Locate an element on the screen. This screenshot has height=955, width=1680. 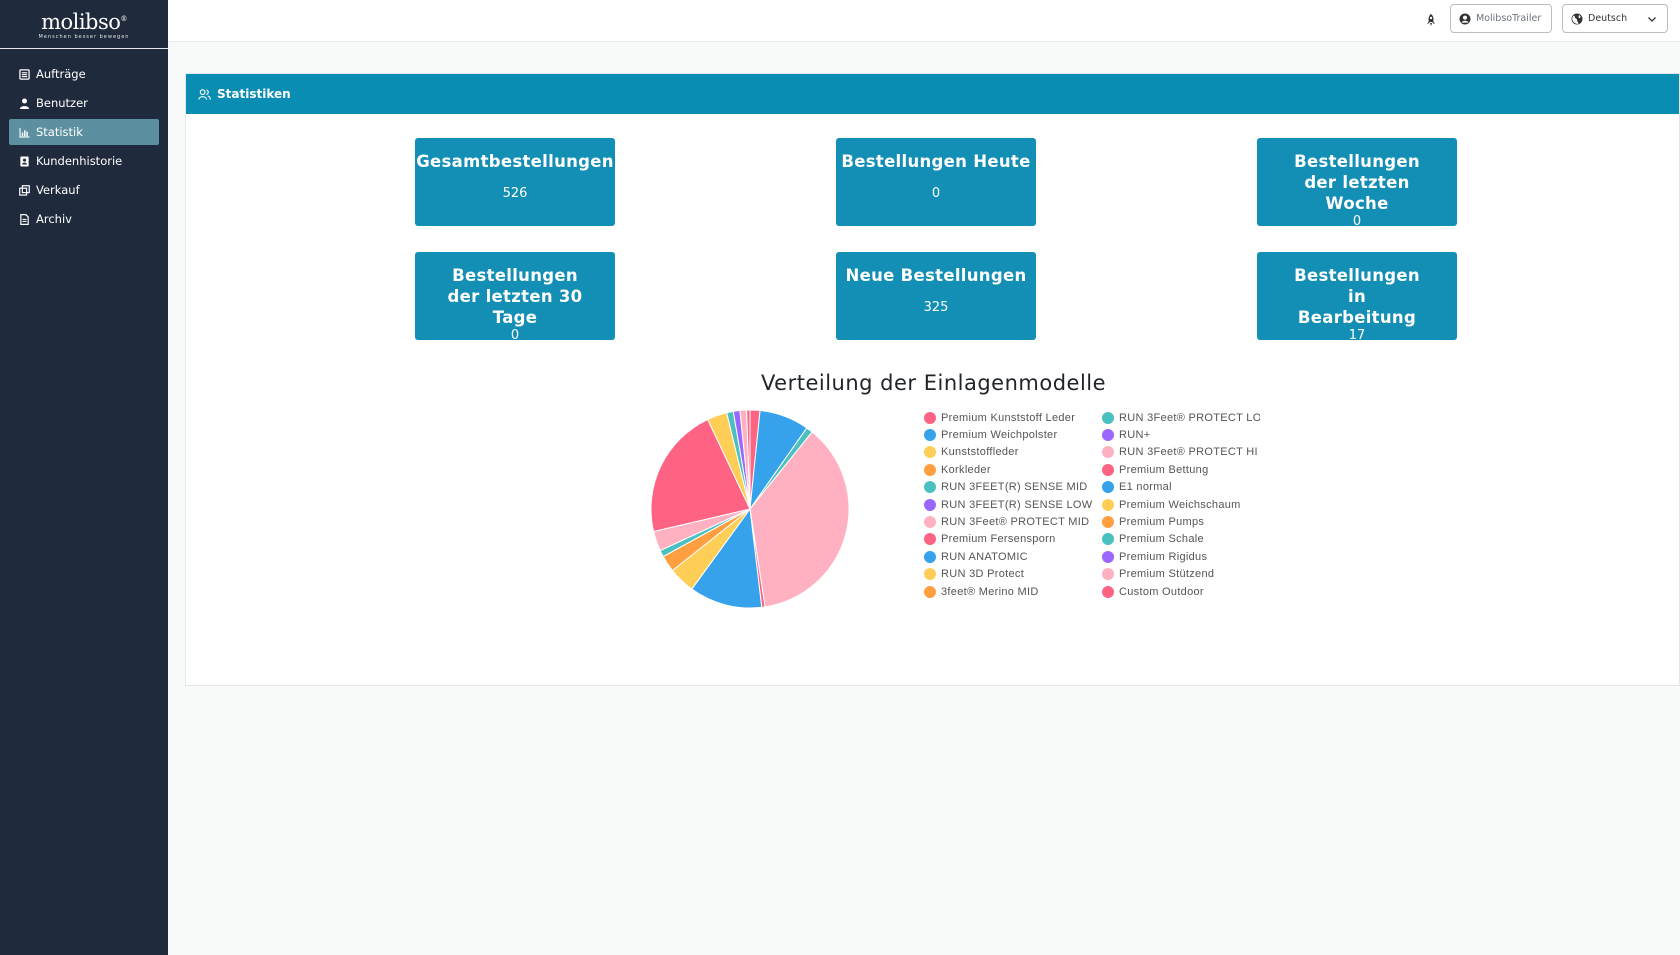
legend-item: RUN 3Feet® PROTECT MID is located at coordinates (1008, 521).